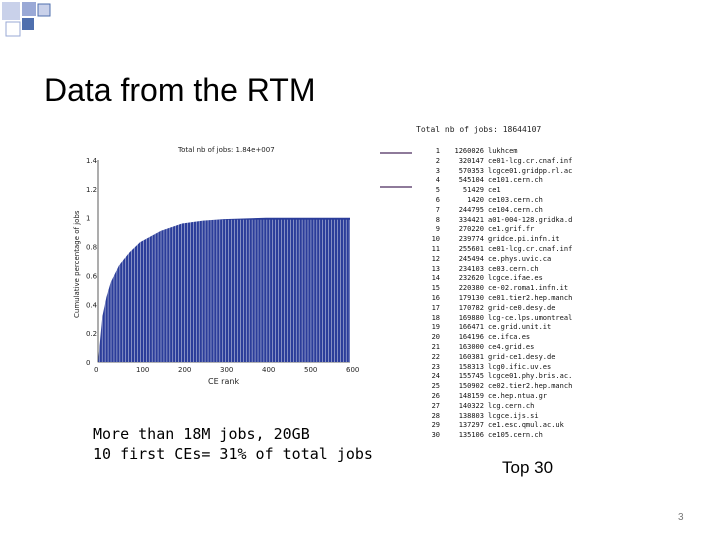 This screenshot has width=720, height=540. I want to click on table-row: 5 51429 ce1, so click(492, 191).